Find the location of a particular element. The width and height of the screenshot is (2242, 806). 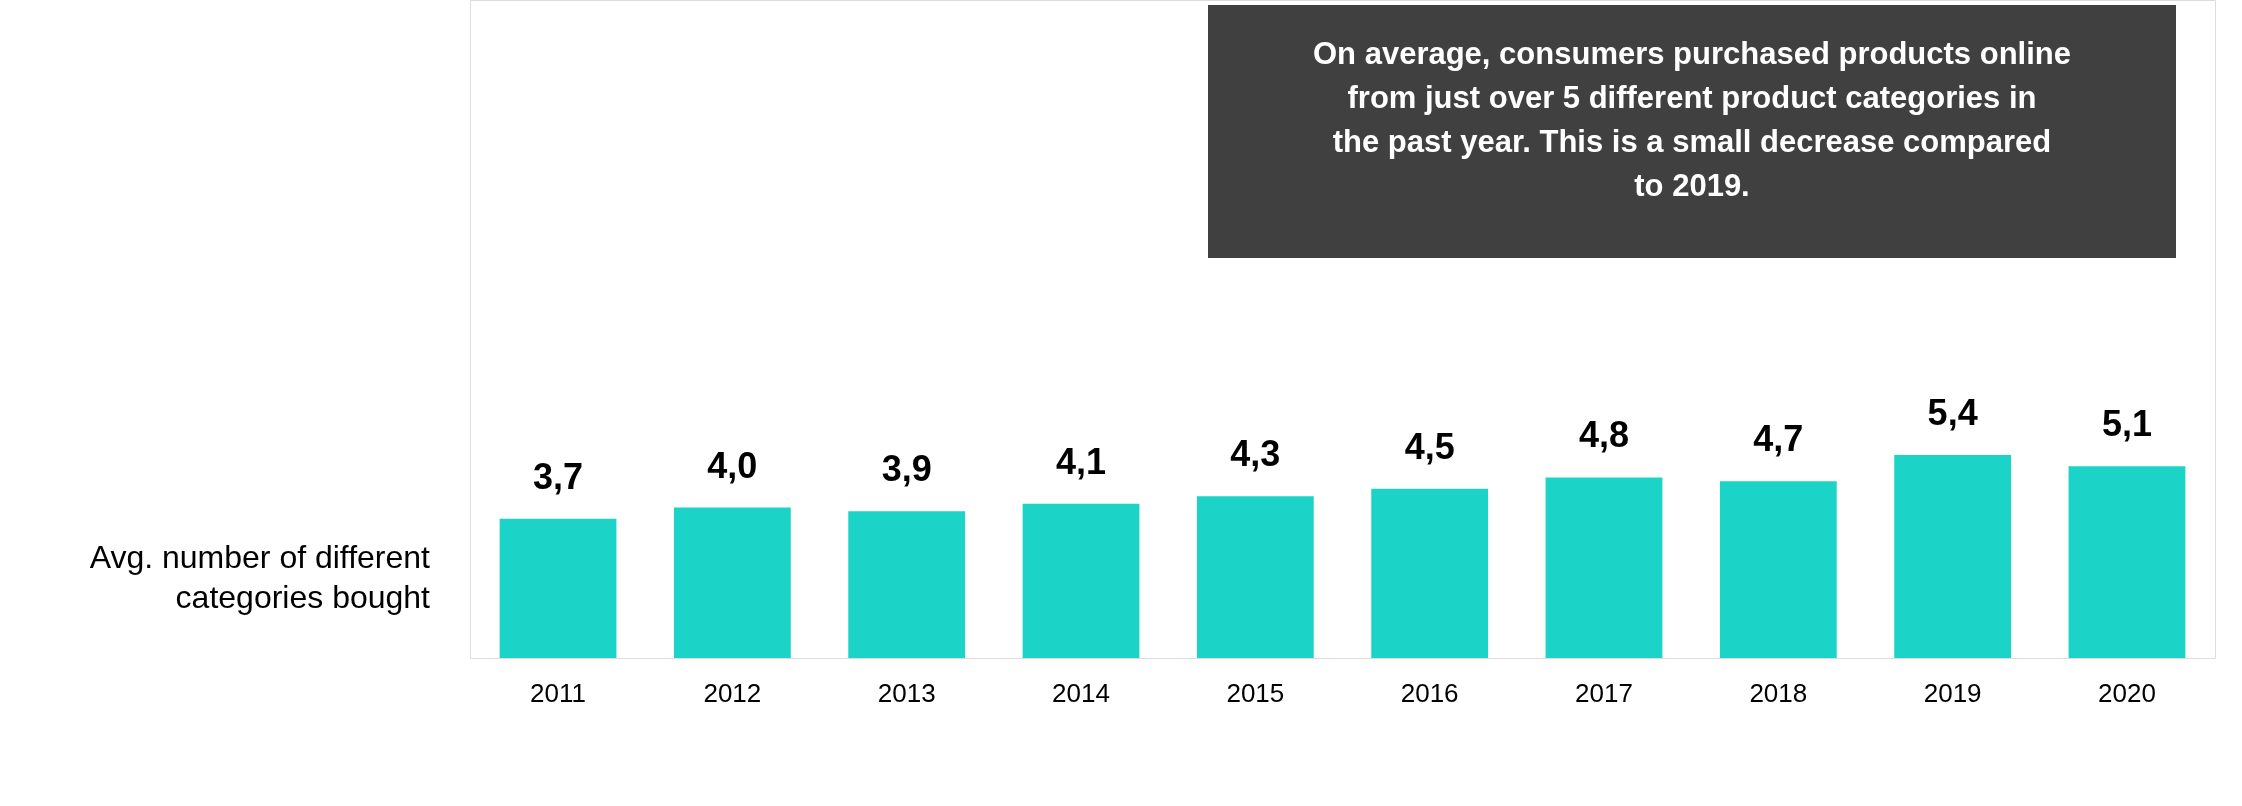

data-label: 5,1 is located at coordinates (2126, 424).